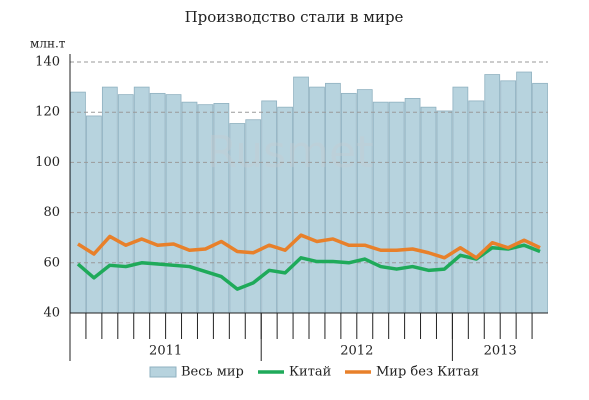  What do you see at coordinates (290, 152) in the screenshot?
I see `watermark: Rusmet` at bounding box center [290, 152].